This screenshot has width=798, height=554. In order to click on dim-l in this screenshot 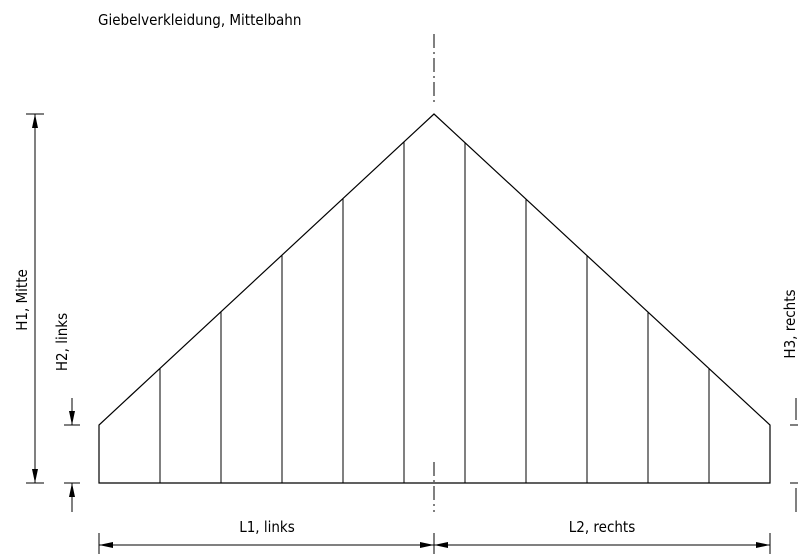, I will do `click(434, 543)`.